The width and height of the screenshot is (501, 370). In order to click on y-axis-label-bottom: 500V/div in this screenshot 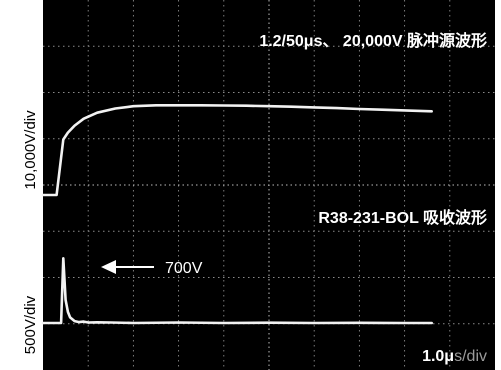, I will do `click(30, 324)`.